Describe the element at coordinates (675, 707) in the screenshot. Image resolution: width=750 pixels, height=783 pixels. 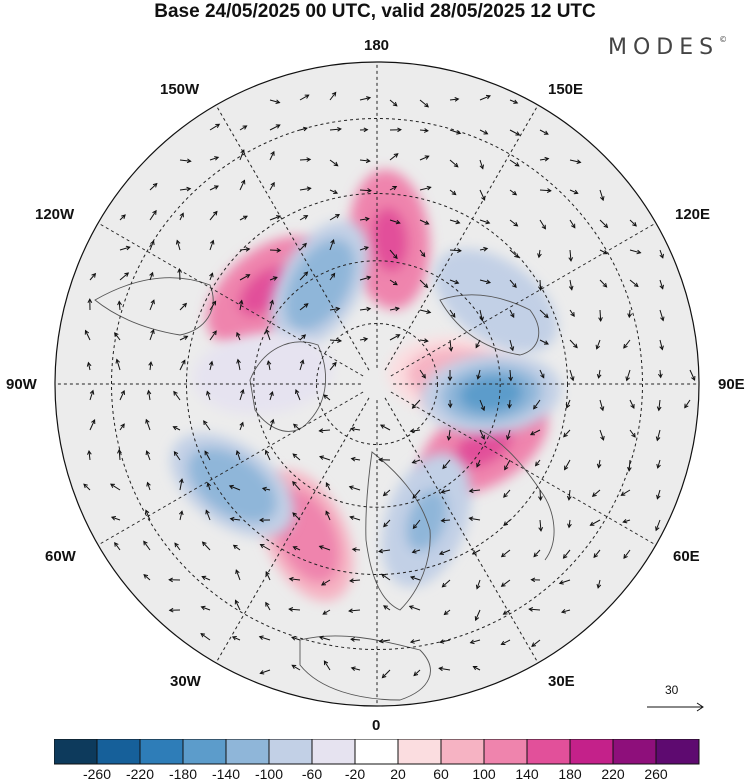
I see `reference-vector-arrow-icon` at that location.